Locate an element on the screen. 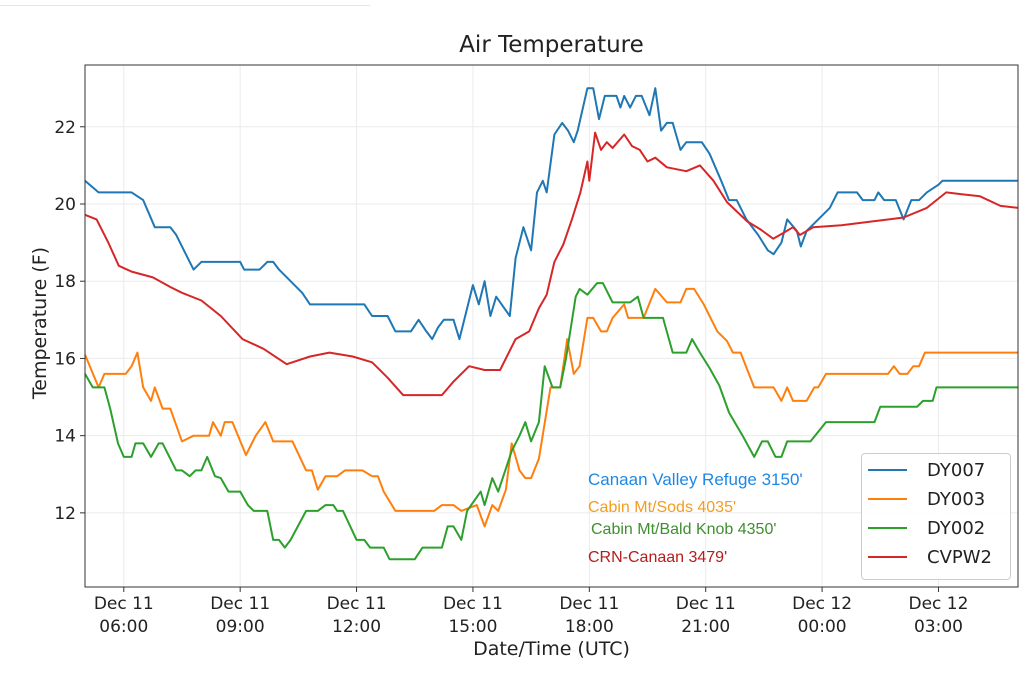 The height and width of the screenshot is (676, 1024). chart-title: Air Temperature is located at coordinates (551, 45).